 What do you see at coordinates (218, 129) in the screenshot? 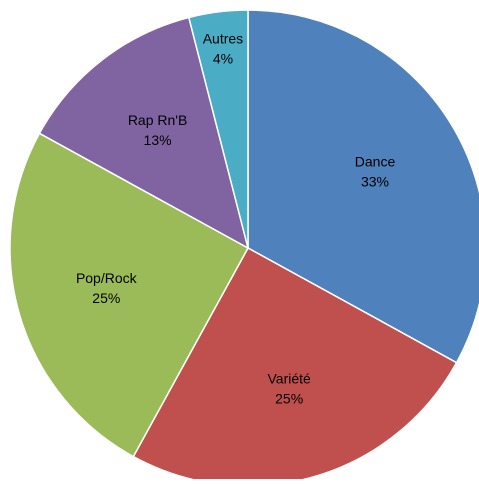
I see `pie-slice` at bounding box center [218, 129].